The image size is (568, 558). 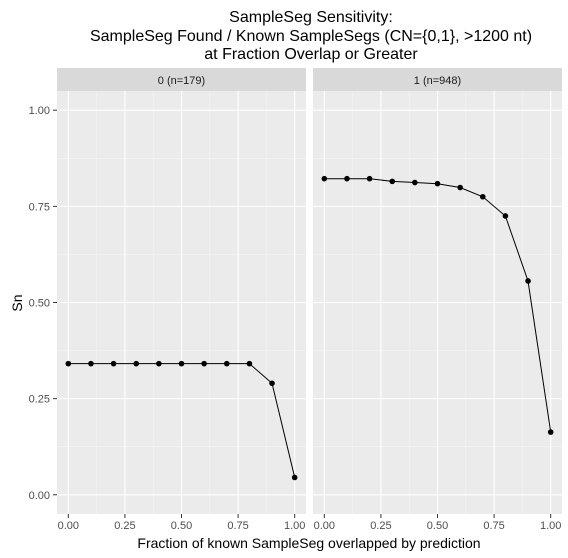 What do you see at coordinates (311, 54) in the screenshot?
I see `title-line-3: at Fraction Overlap or Greater` at bounding box center [311, 54].